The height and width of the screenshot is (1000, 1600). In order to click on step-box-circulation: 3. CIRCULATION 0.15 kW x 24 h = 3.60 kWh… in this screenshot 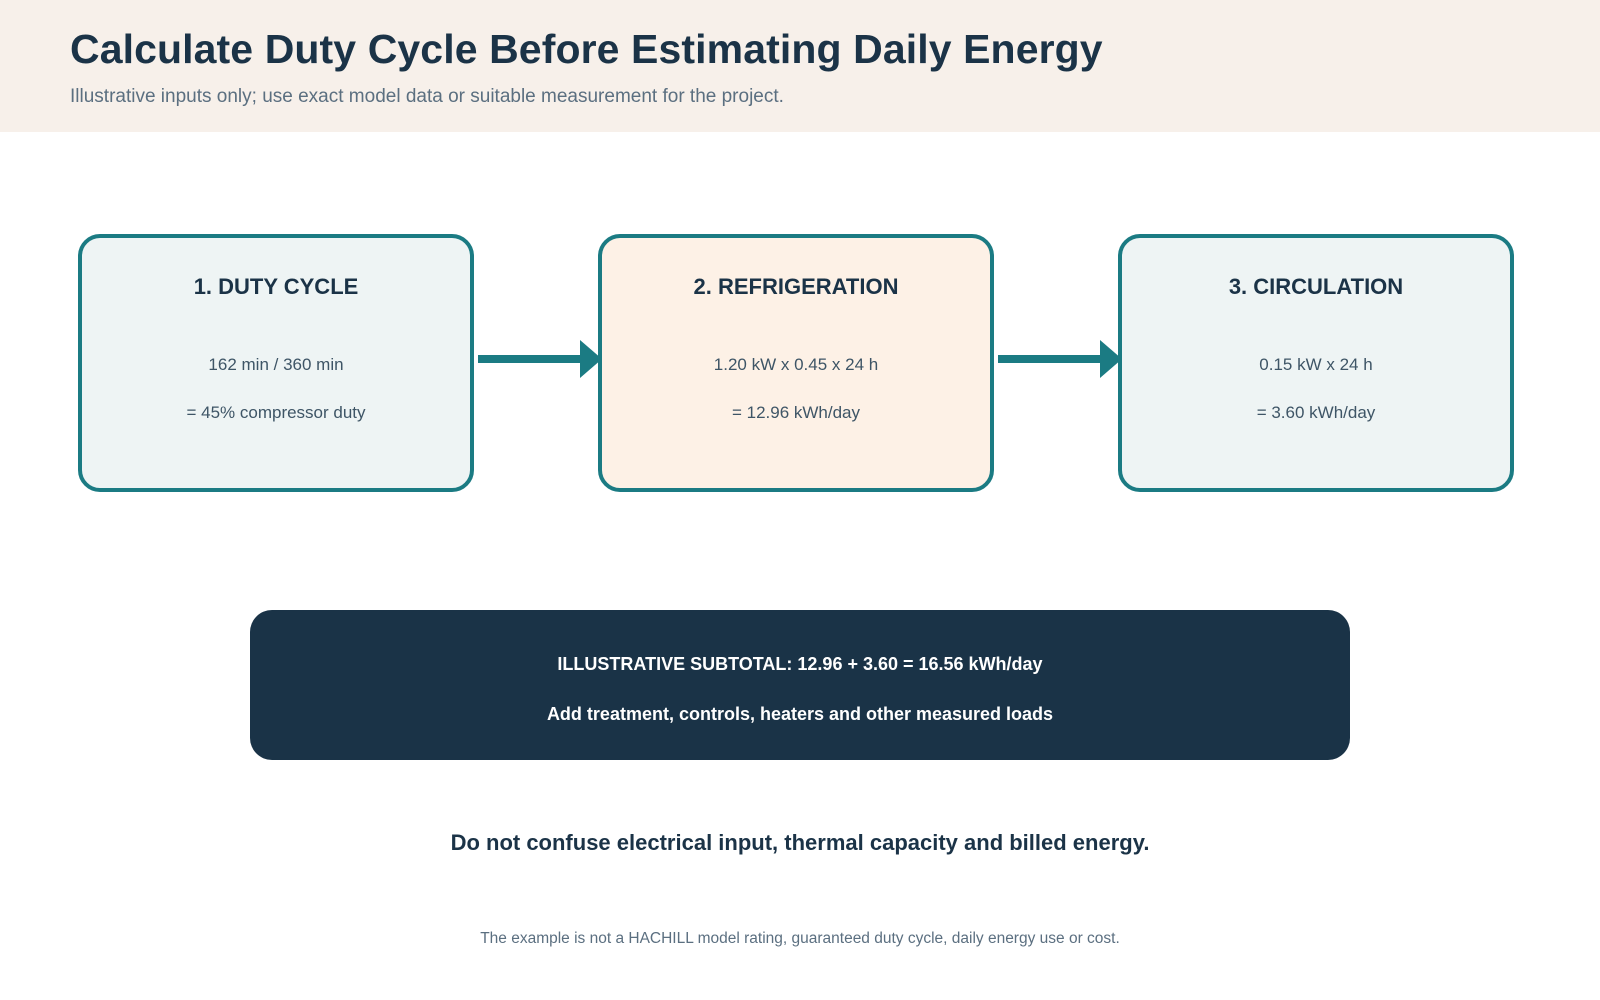, I will do `click(1316, 363)`.